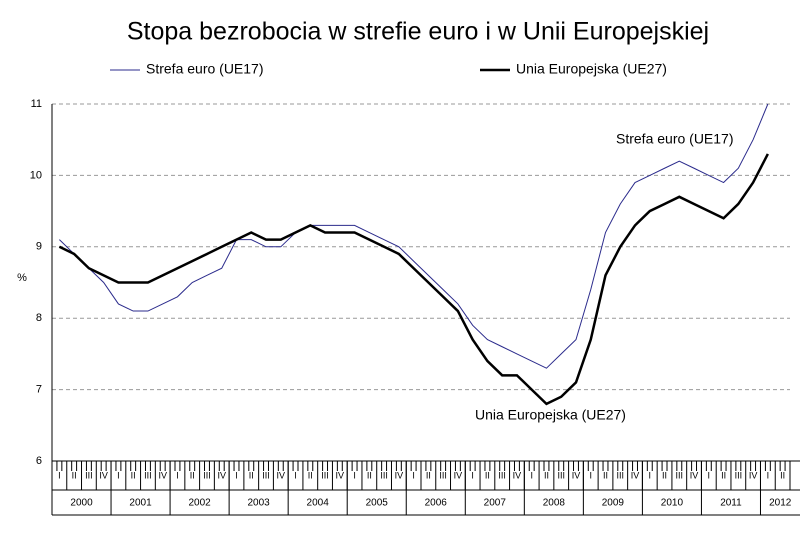 The image size is (805, 536). What do you see at coordinates (39, 318) in the screenshot?
I see `y-tick-label: 8` at bounding box center [39, 318].